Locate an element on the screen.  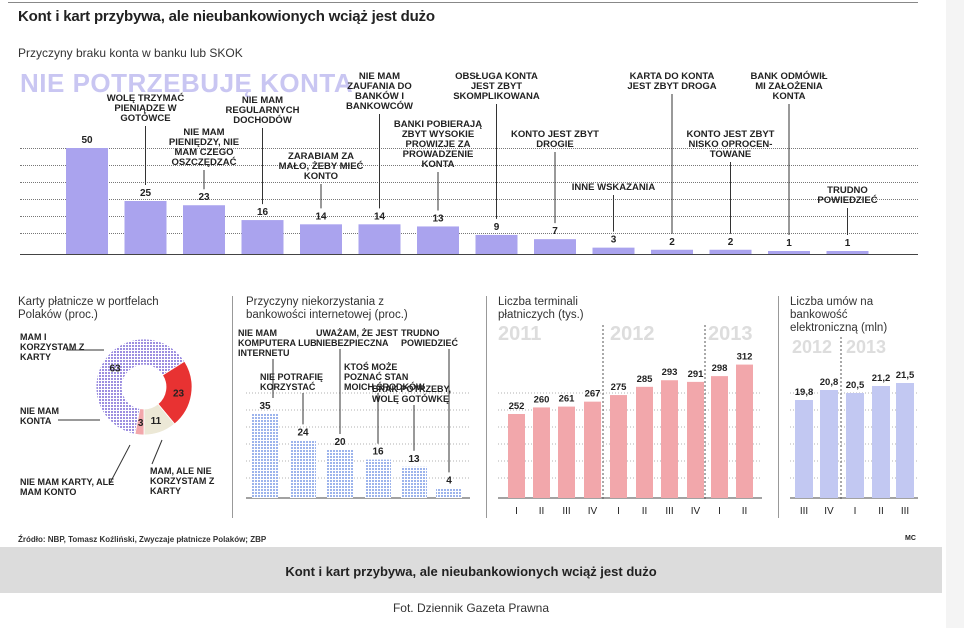
ebanking-bar-value: 20,8 is located at coordinates (829, 382).